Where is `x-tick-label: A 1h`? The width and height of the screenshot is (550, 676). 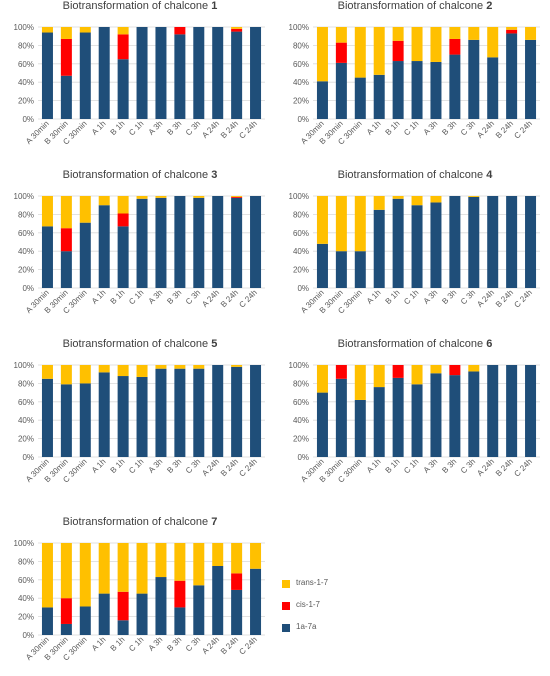 x-tick-label: A 1h is located at coordinates (374, 128).